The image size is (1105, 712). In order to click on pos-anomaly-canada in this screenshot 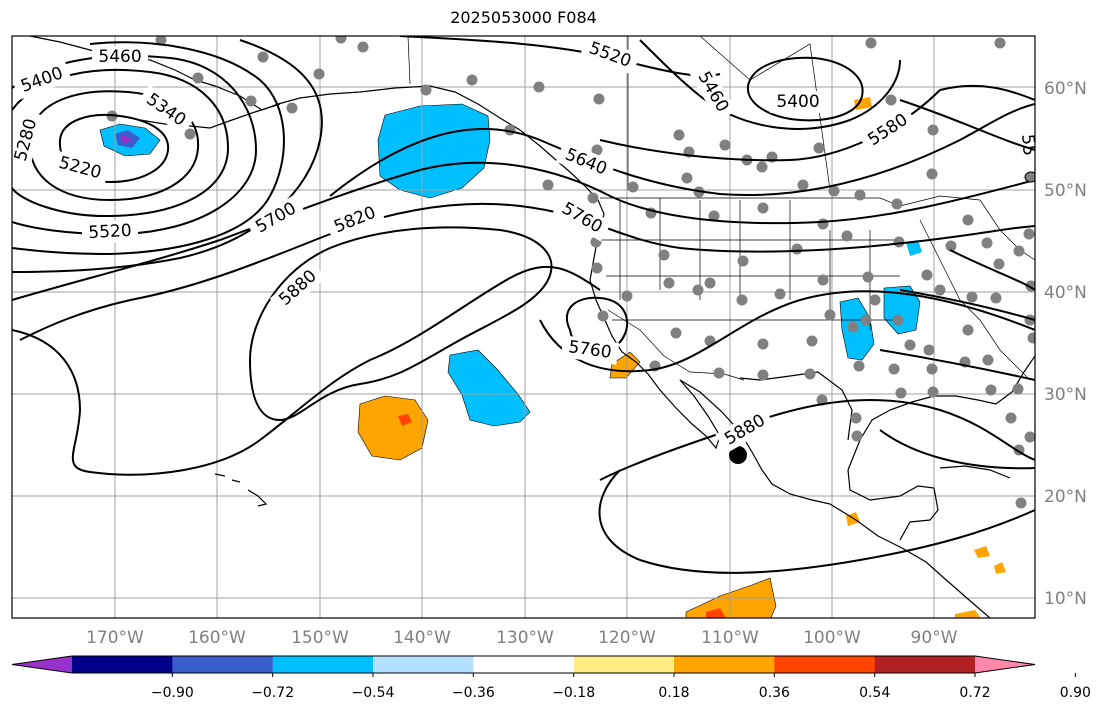, I will do `click(863, 103)`.